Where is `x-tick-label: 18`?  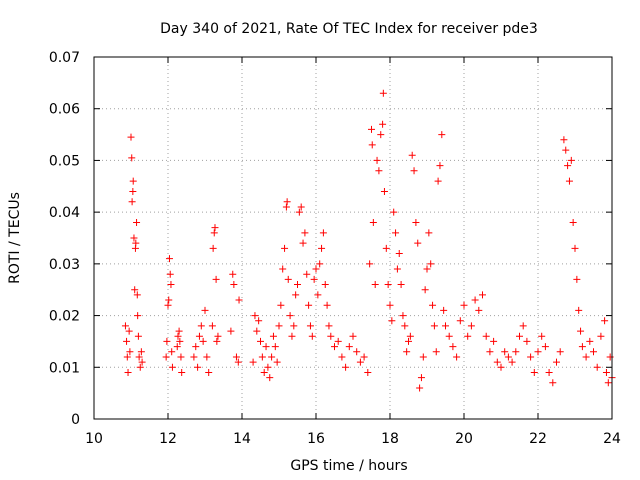
x-tick-label: 18 is located at coordinates (390, 439).